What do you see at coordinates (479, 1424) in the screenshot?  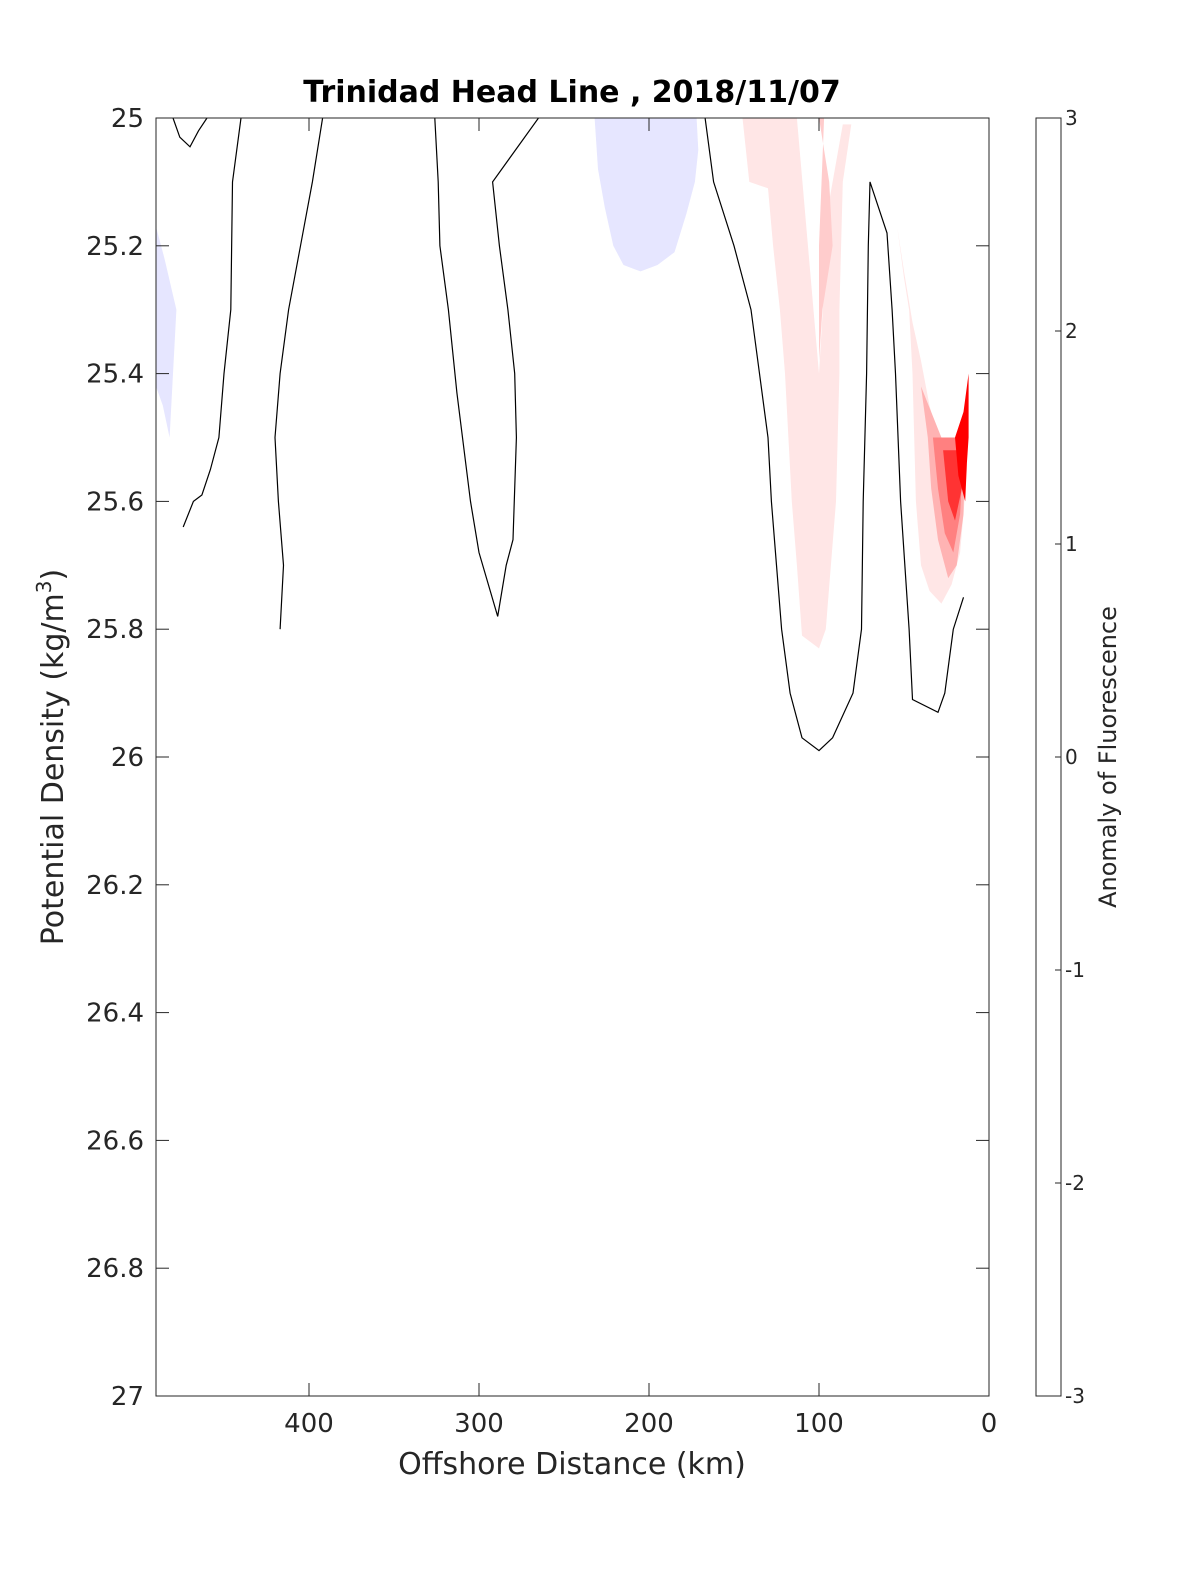 I see `x-tick-label: 300` at bounding box center [479, 1424].